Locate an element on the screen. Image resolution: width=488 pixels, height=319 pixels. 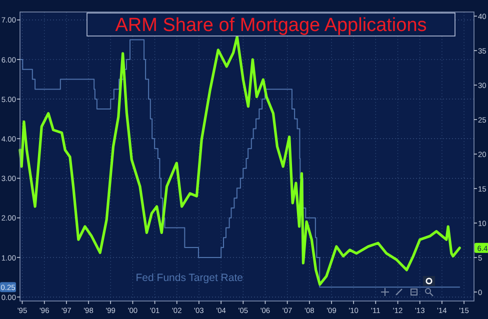
chart-title: ARM Share of Mortgage Applications is located at coordinates (271, 25).